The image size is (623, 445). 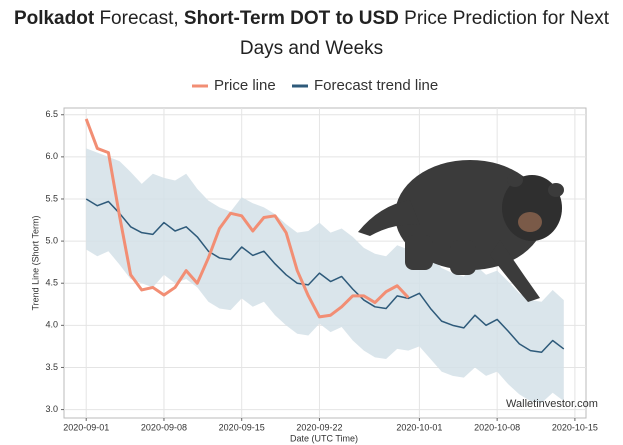 I want to click on y-tick-label: 6.5, so click(x=51, y=114).